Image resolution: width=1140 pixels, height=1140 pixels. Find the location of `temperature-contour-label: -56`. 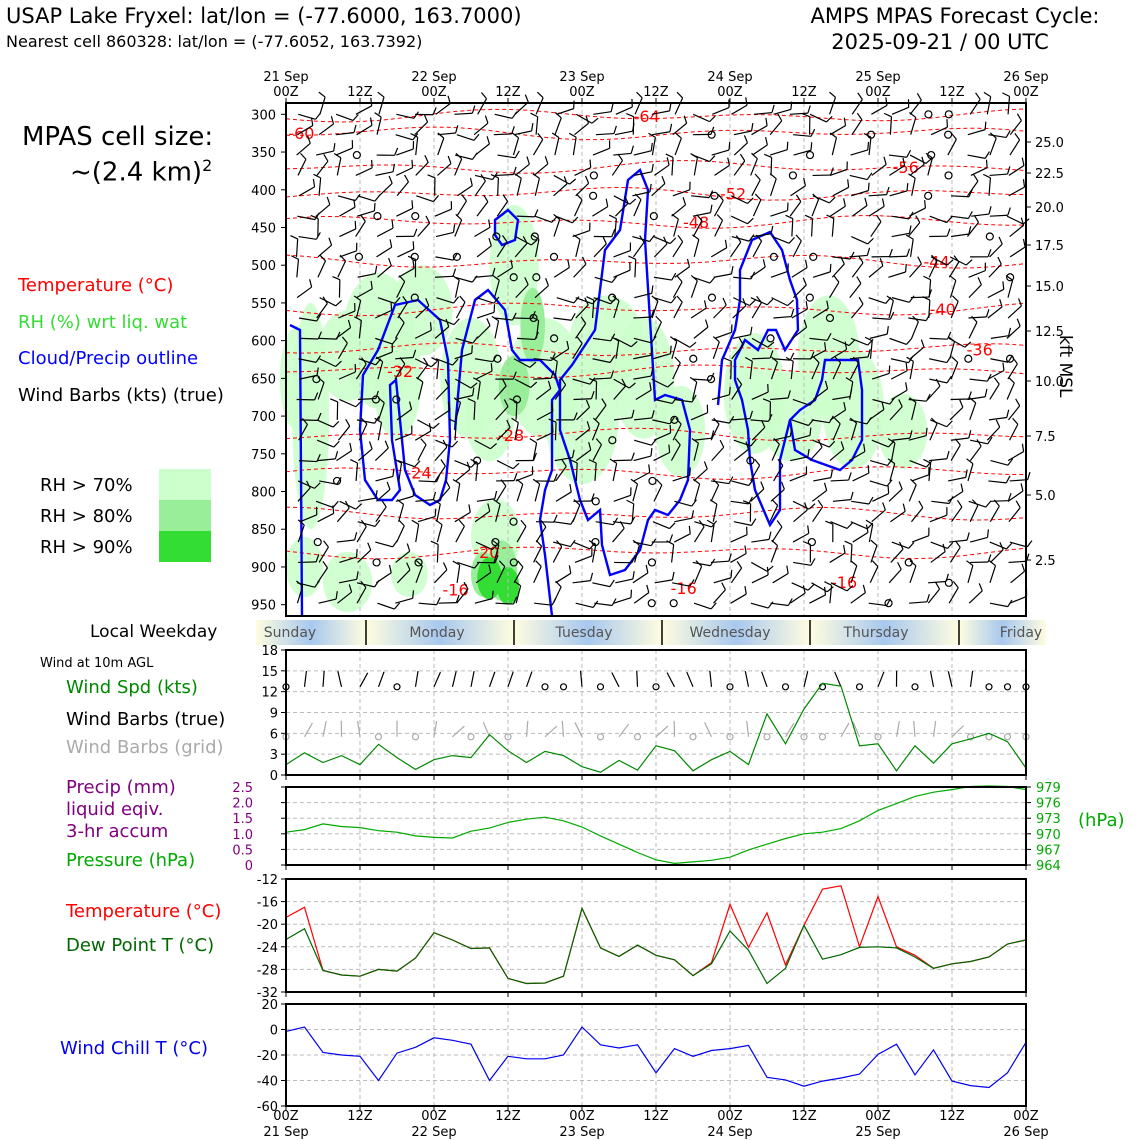

temperature-contour-label: -56 is located at coordinates (906, 167).